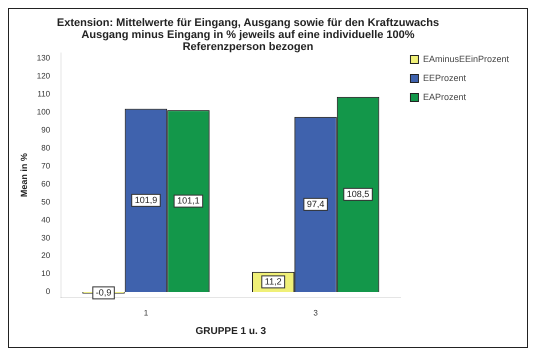 This screenshot has width=536, height=356. What do you see at coordinates (358, 193) in the screenshot?
I see `data-label: 108,5` at bounding box center [358, 193].